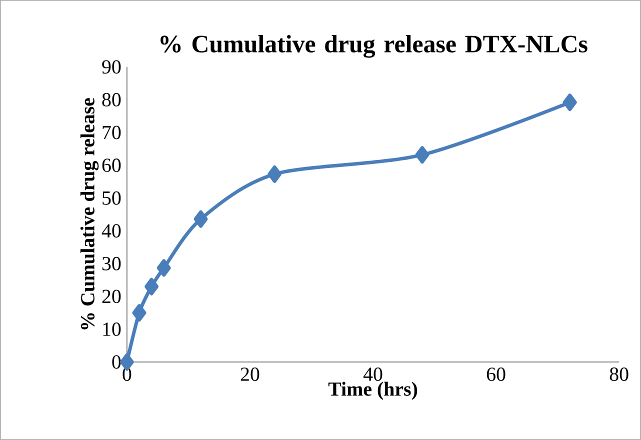  Describe the element at coordinates (619, 374) in the screenshot. I see `x-tick-label: 80` at that location.